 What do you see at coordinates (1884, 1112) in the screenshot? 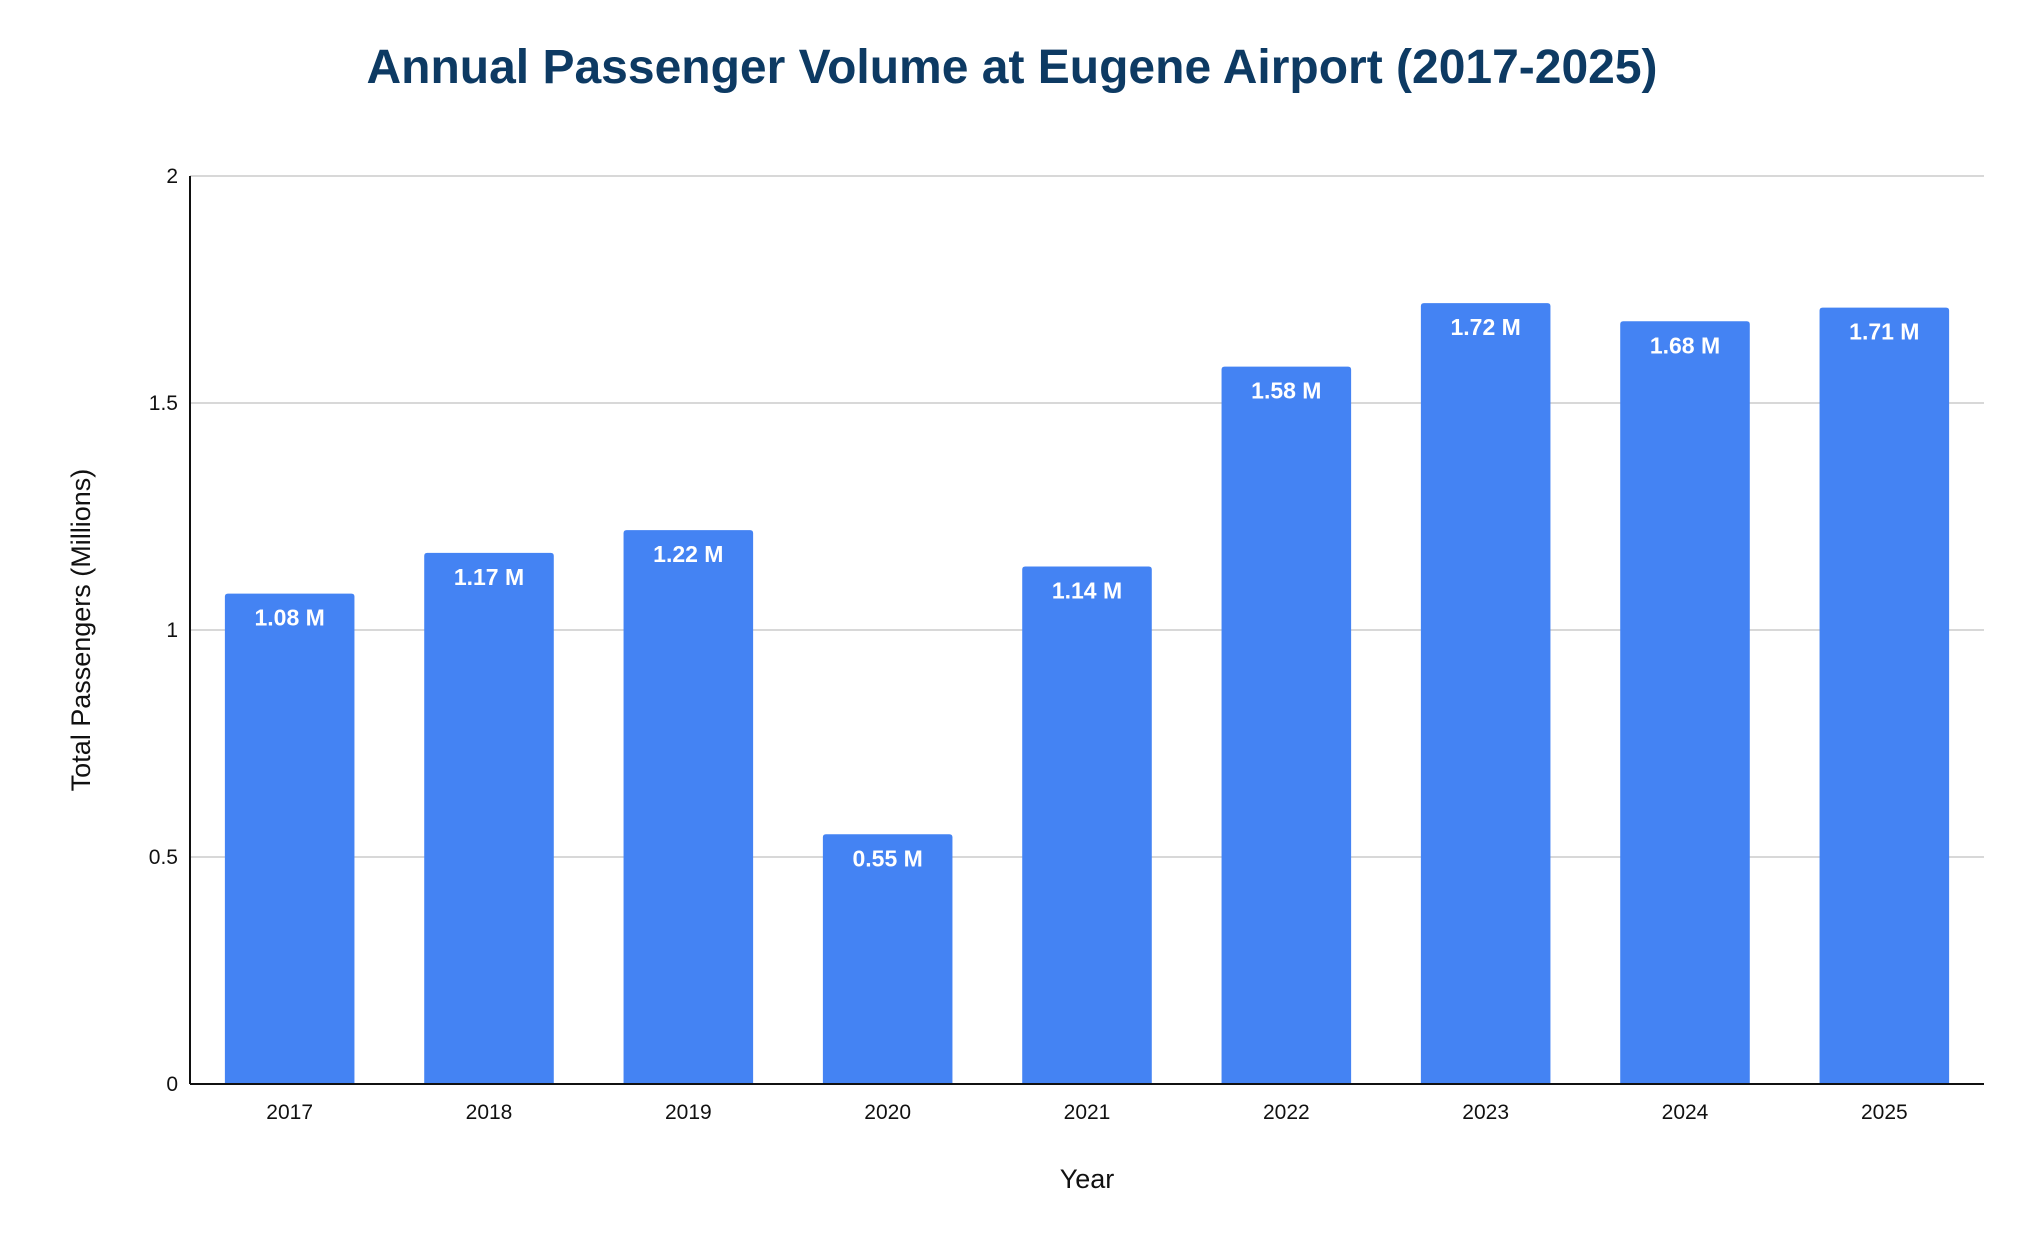
I see `x-tick-label: 2025` at bounding box center [1884, 1112].